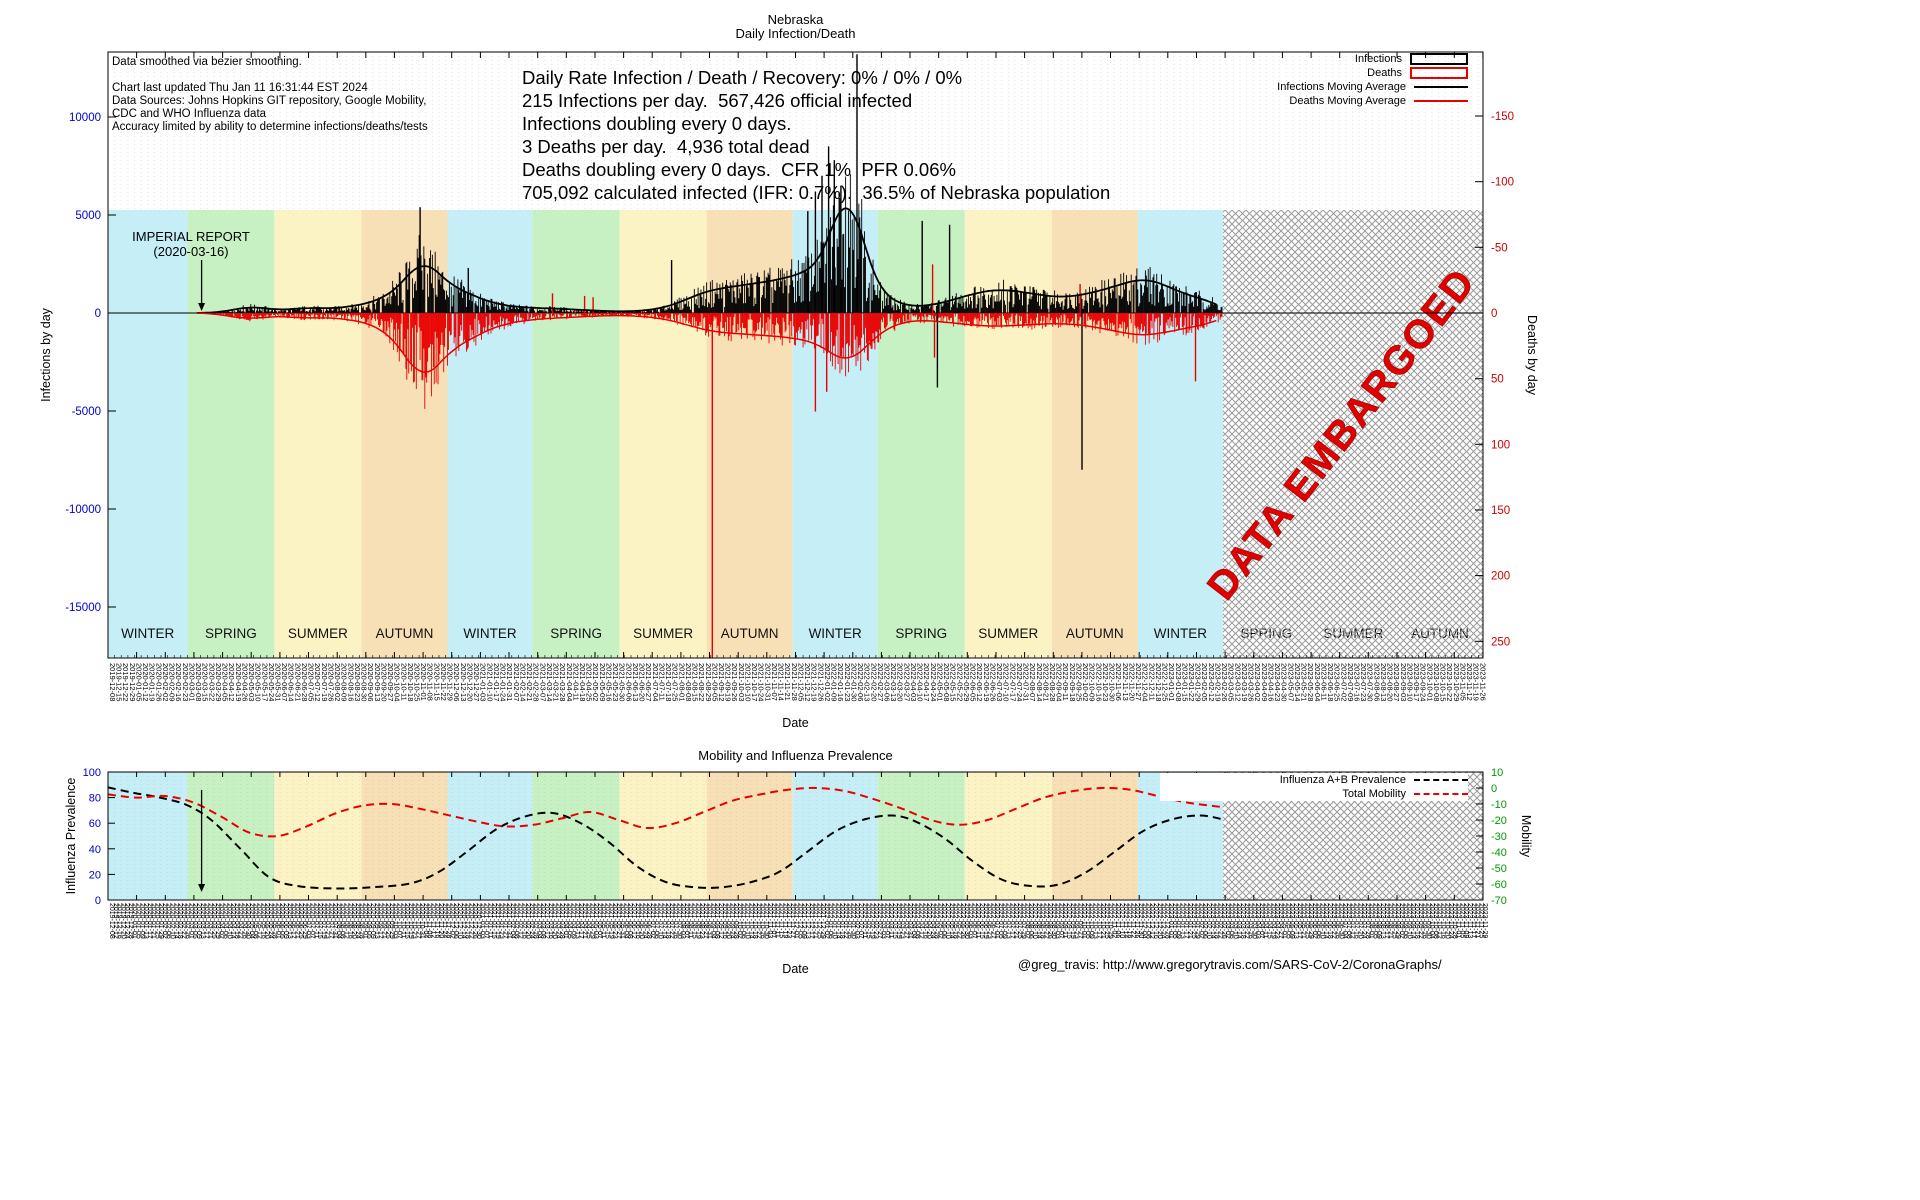 This screenshot has width=1920, height=1200. Describe the element at coordinates (629, 921) in the screenshot. I see `x-date-label: 2021-06-08` at that location.